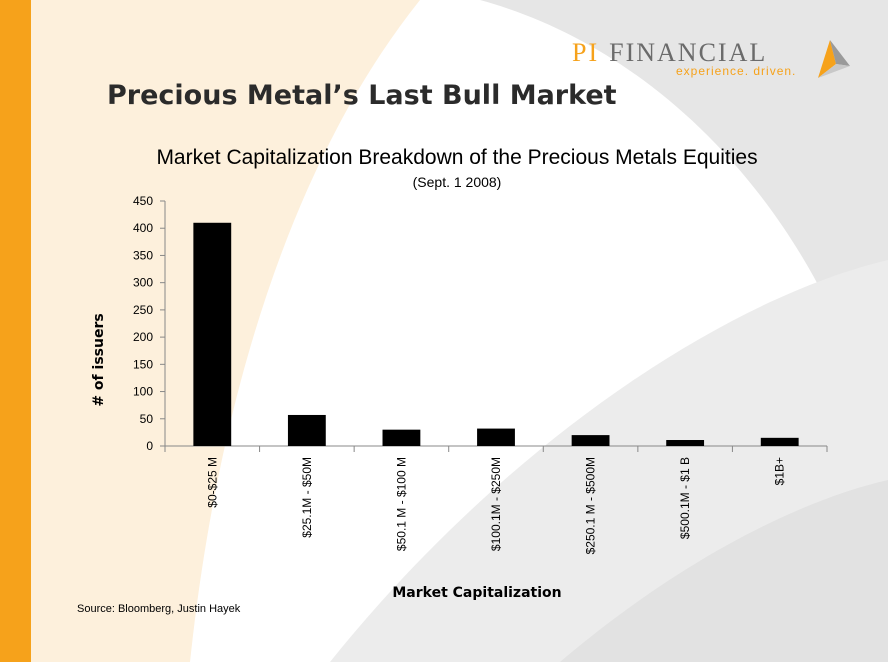 This screenshot has width=888, height=662. What do you see at coordinates (143, 201) in the screenshot?
I see `y-tick-label: 450` at bounding box center [143, 201].